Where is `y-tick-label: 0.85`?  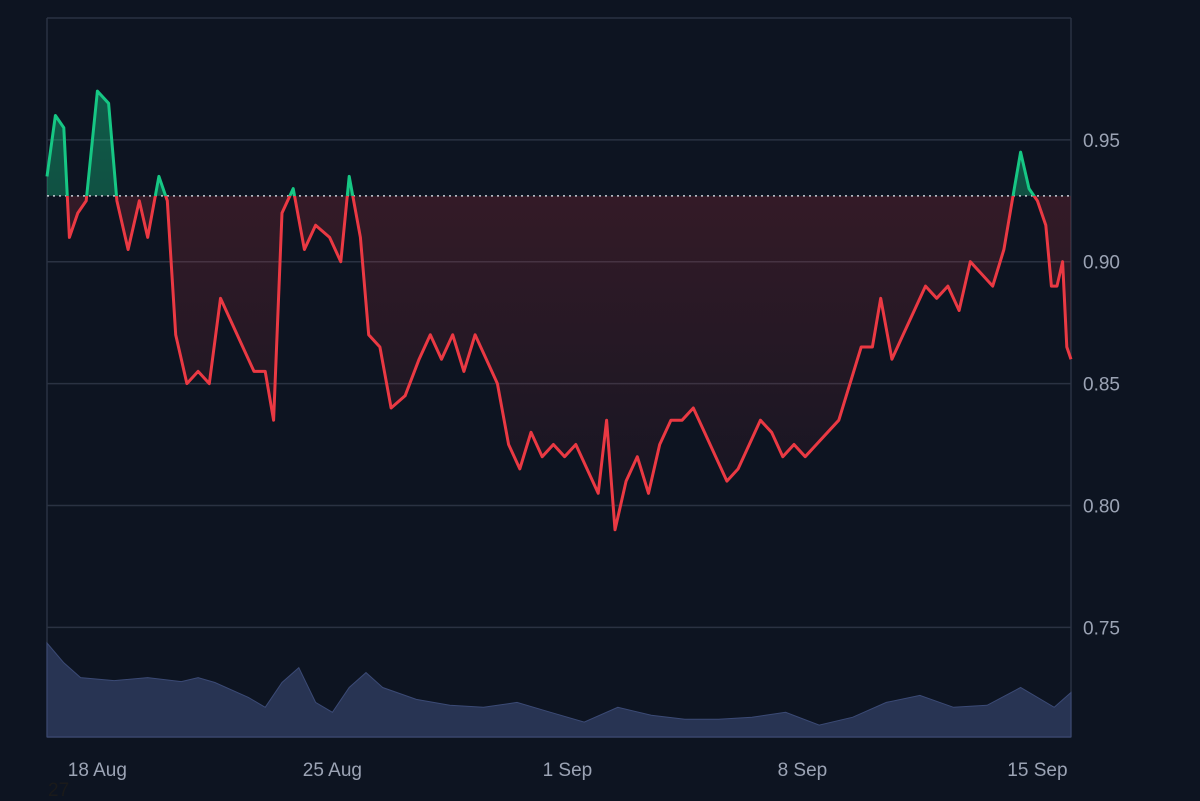 y-tick-label: 0.85 is located at coordinates (1101, 385).